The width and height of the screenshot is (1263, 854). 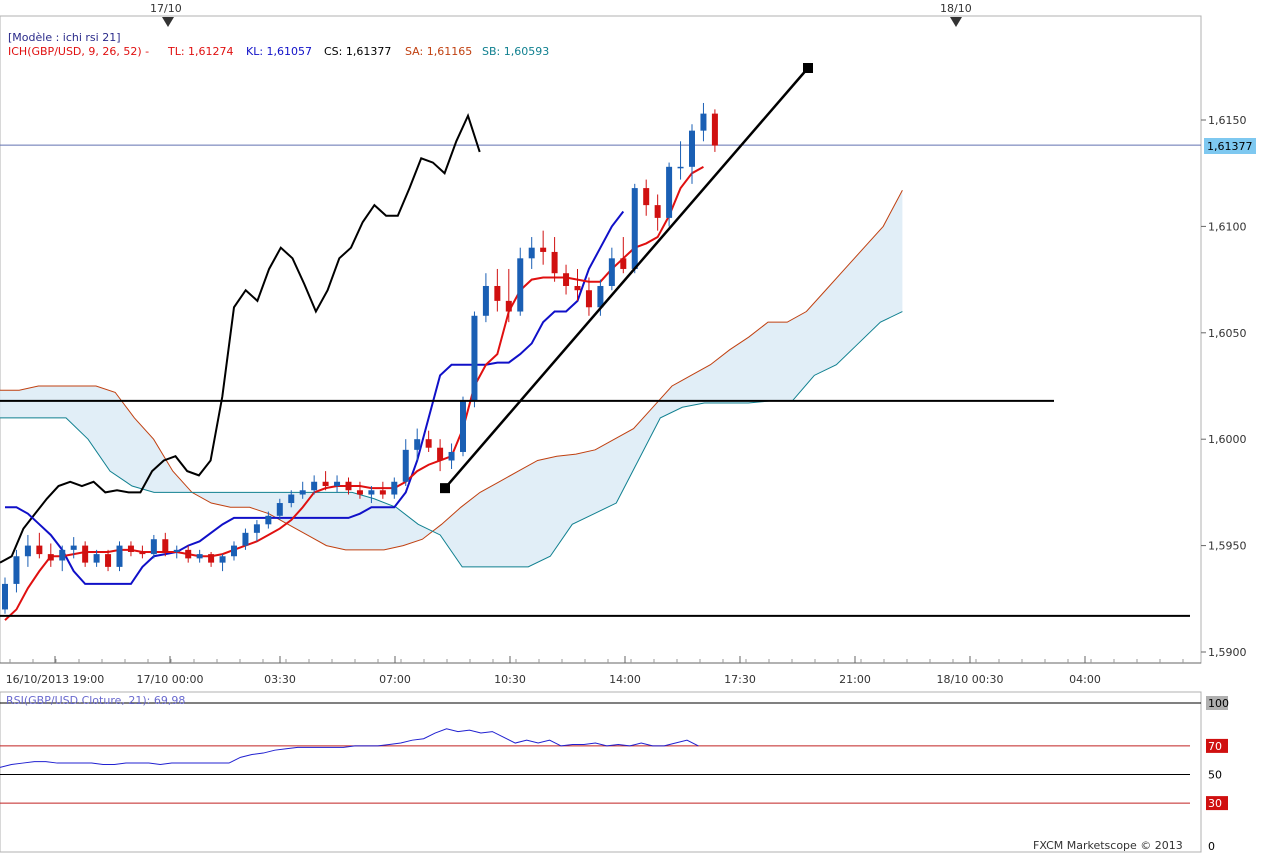 What do you see at coordinates (956, 8) in the screenshot?
I see `date-marker-2: 18/10` at bounding box center [956, 8].